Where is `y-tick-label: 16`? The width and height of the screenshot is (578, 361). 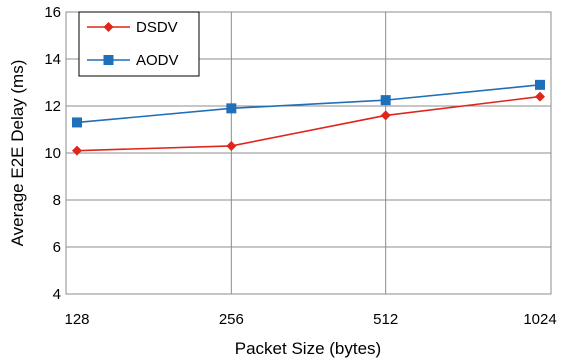
y-tick-label: 16 is located at coordinates (52, 12).